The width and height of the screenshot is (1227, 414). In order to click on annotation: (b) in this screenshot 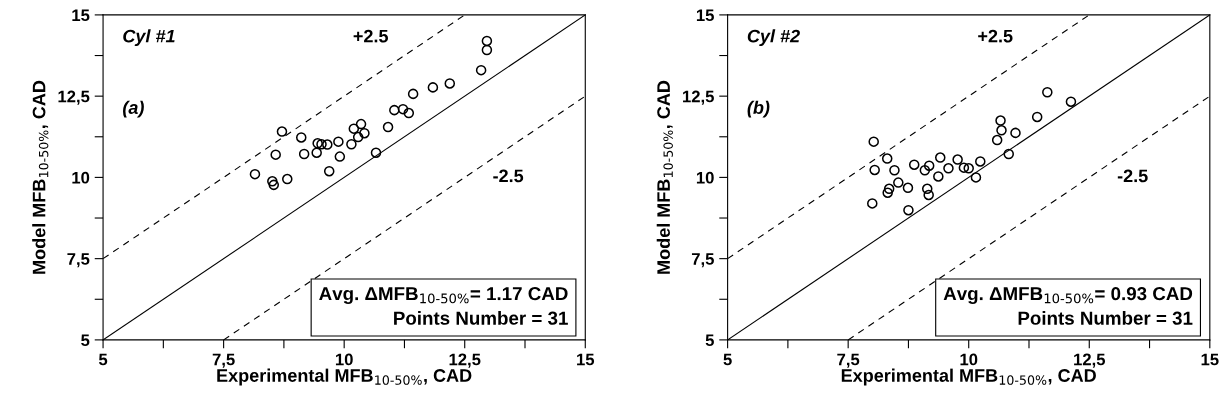, I will do `click(758, 109)`.